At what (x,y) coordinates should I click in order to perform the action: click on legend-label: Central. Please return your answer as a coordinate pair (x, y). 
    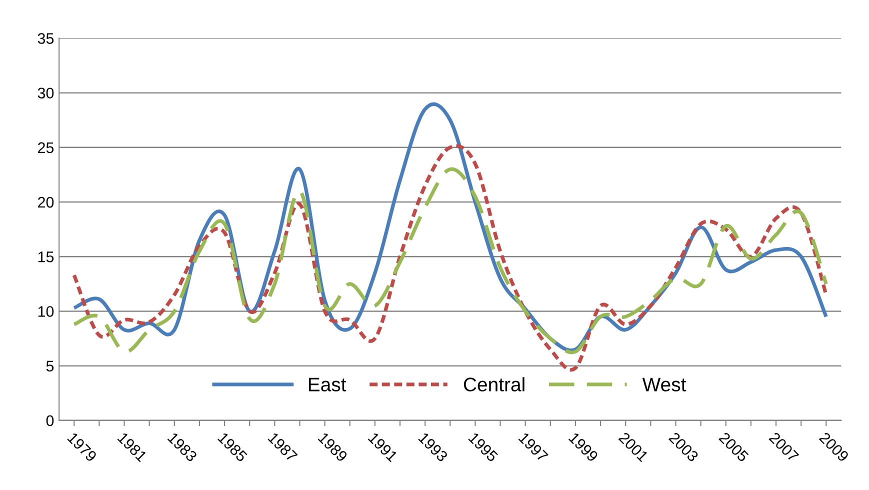
    Looking at the image, I should click on (494, 384).